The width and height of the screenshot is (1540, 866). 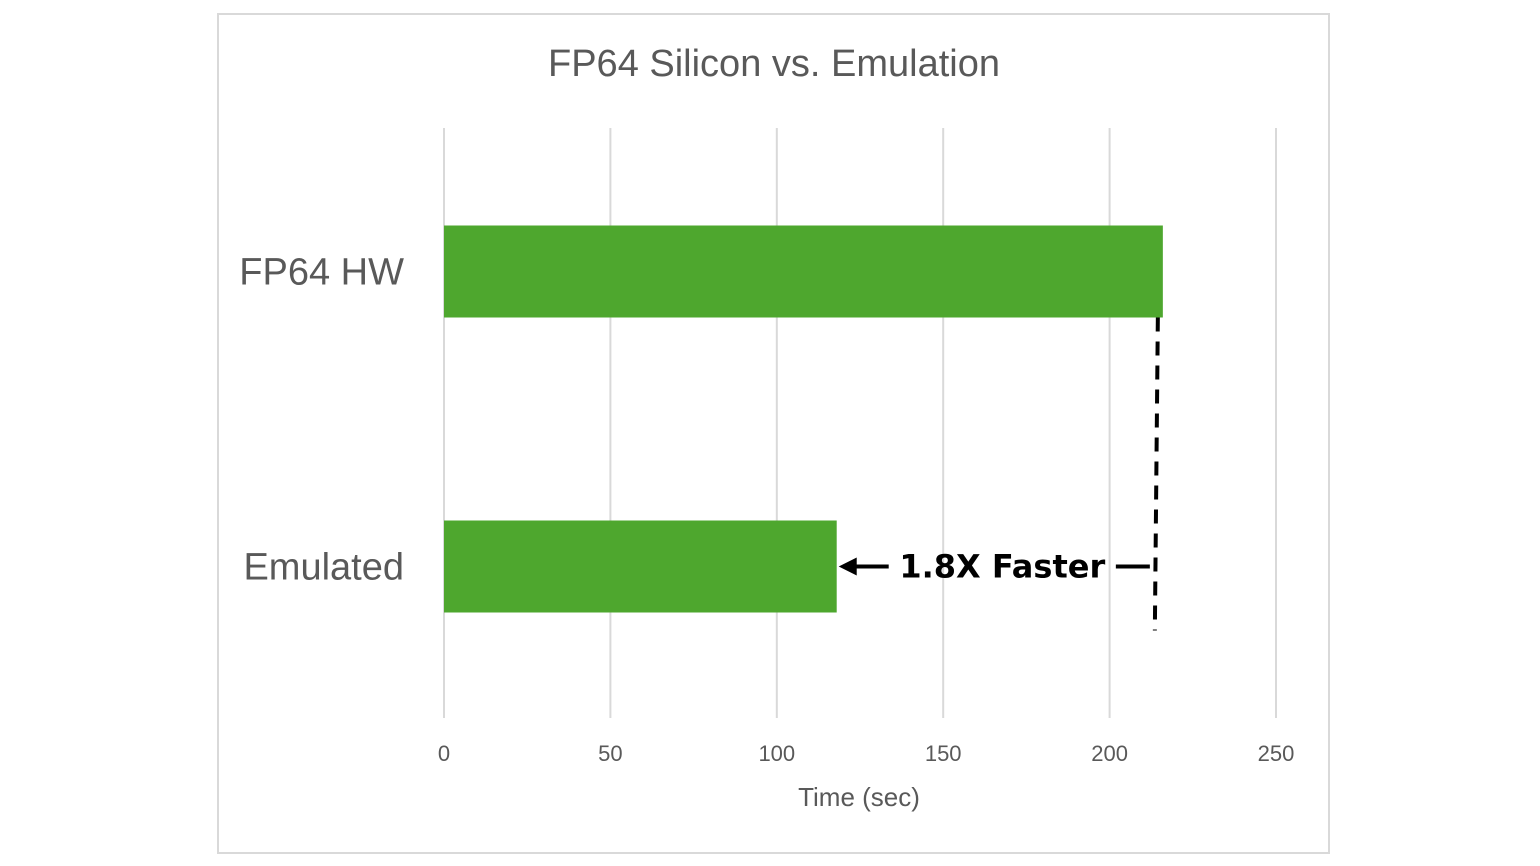 What do you see at coordinates (1156, 474) in the screenshot?
I see `annotation-dashed-line` at bounding box center [1156, 474].